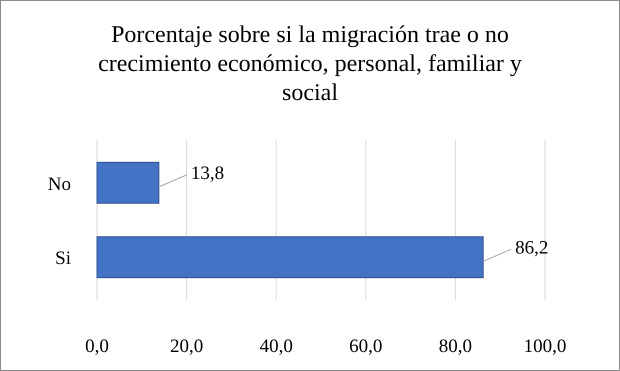  I want to click on x-tick-label: 0,0, so click(97, 346).